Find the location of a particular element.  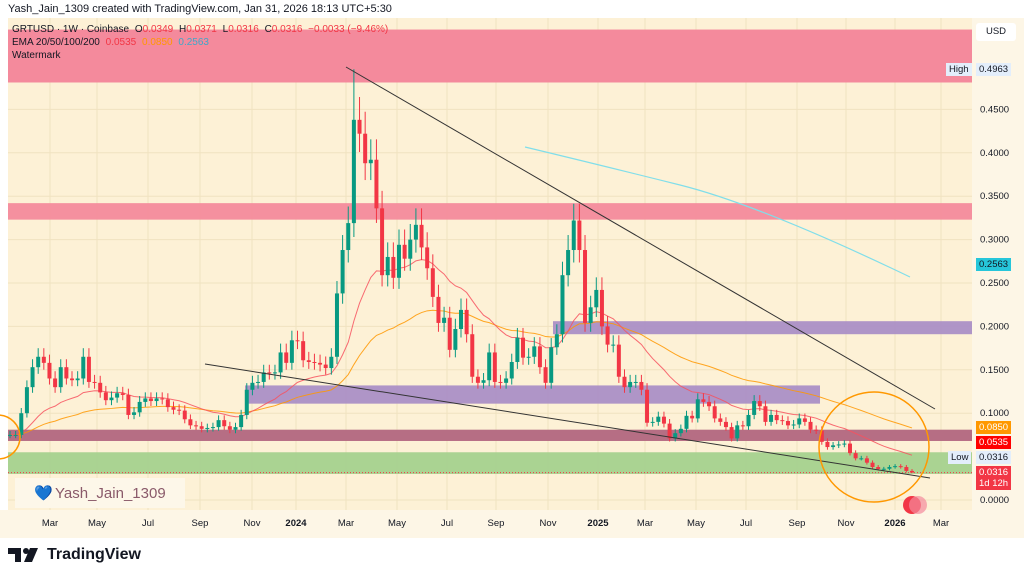

price-tick: 0.1500 is located at coordinates (994, 370).